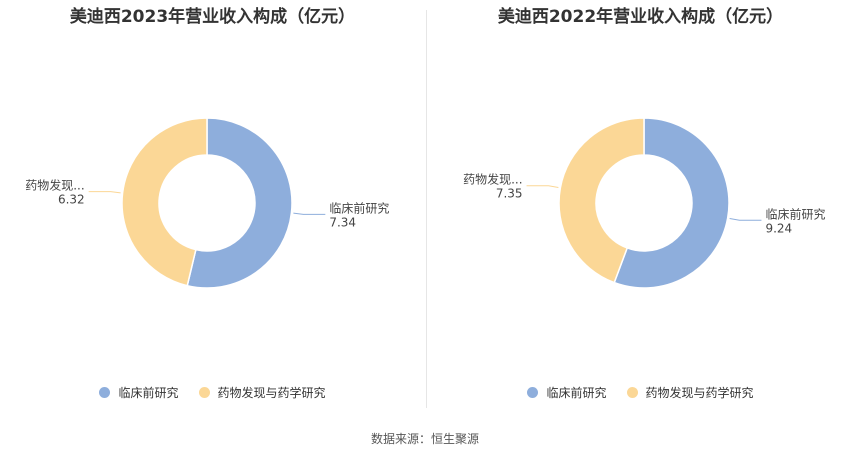 The height and width of the screenshot is (459, 850). Describe the element at coordinates (509, 194) in the screenshot. I see `data-label-value: 7.35` at that location.